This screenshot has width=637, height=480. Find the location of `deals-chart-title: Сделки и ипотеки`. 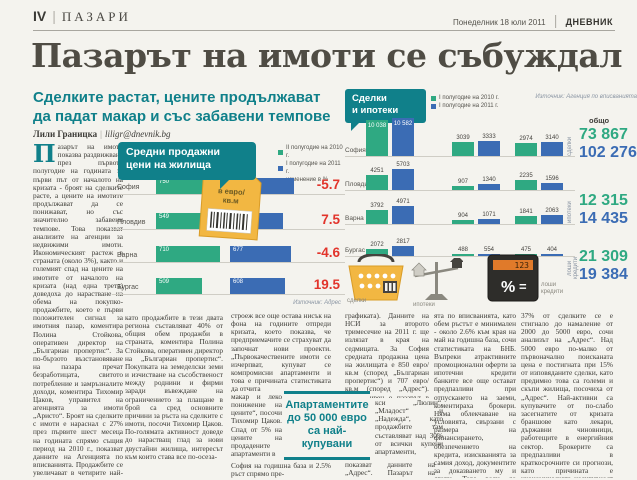

deals-chart-title: Сделки и ипотеки is located at coordinates (385, 106).